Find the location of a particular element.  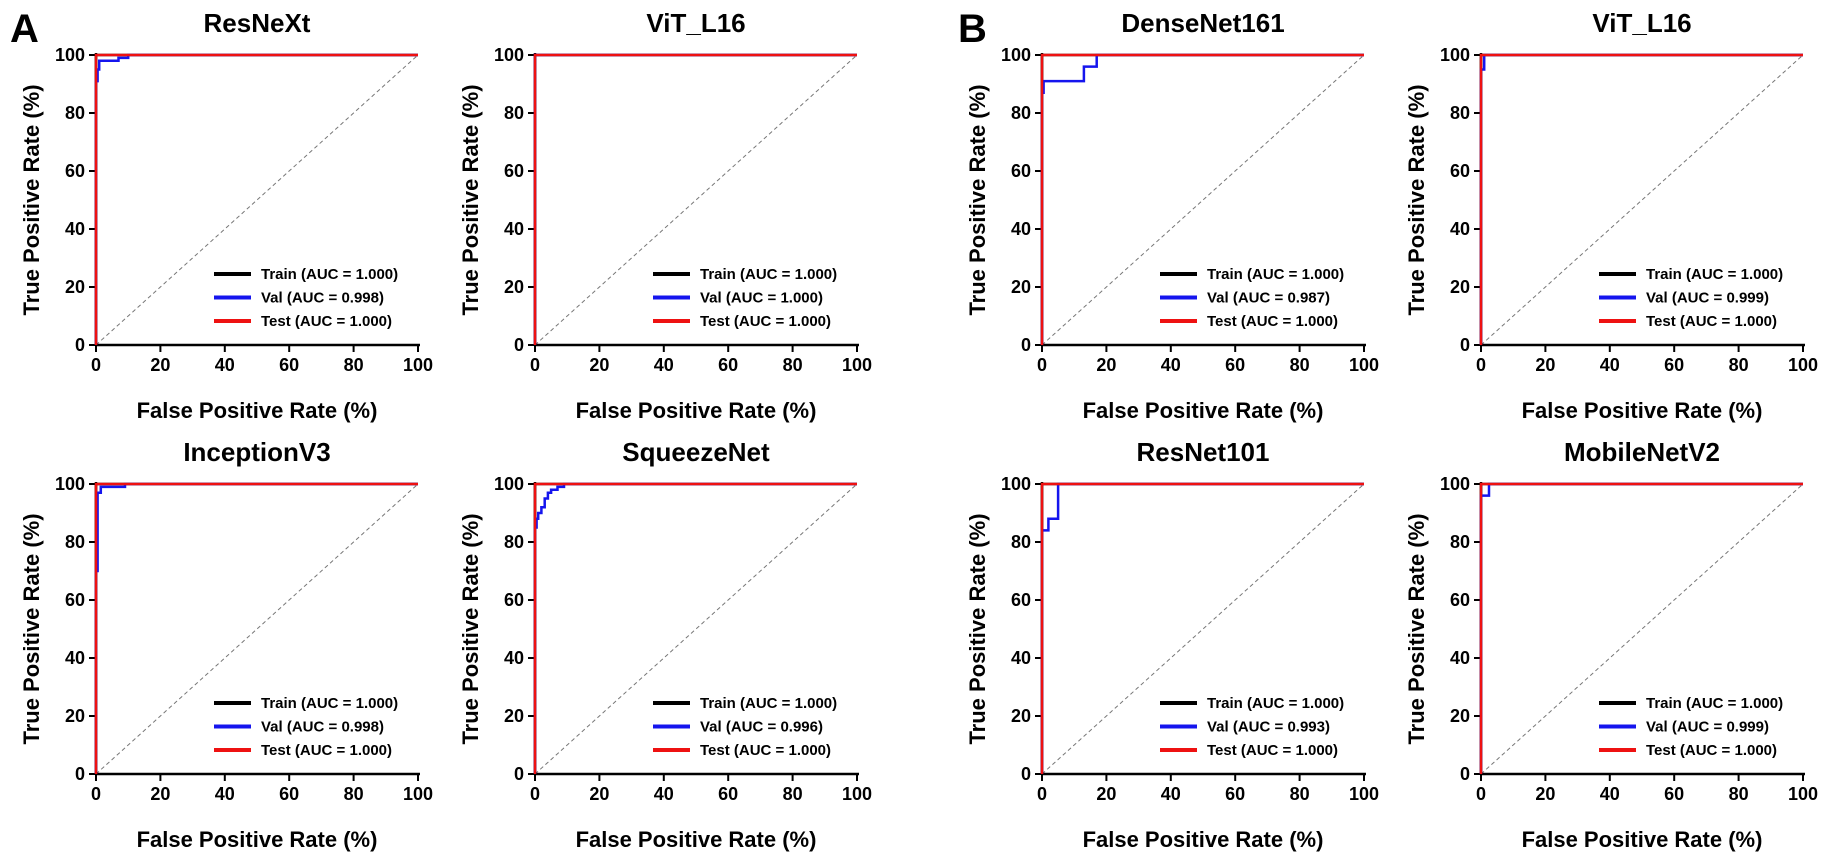

chart-title: SqueezeNet is located at coordinates (696, 452).